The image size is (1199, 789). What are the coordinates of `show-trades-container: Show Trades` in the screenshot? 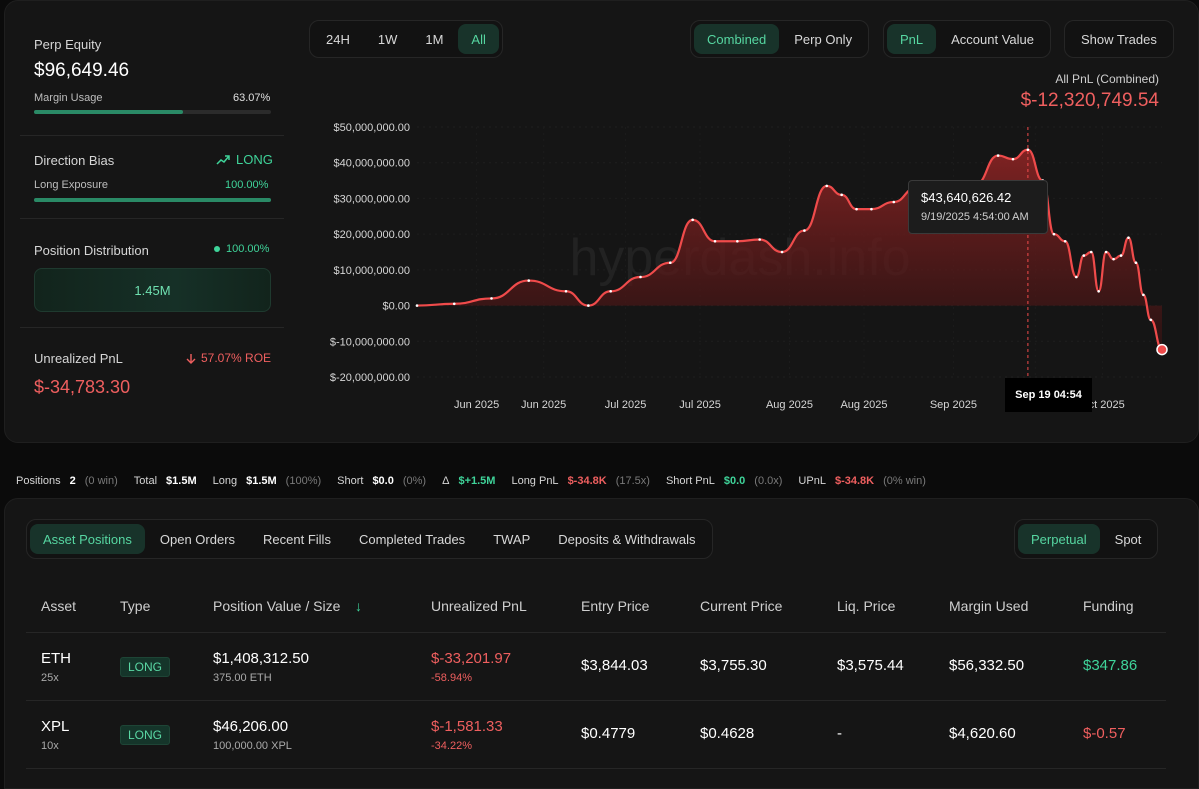 It's located at (1119, 39).